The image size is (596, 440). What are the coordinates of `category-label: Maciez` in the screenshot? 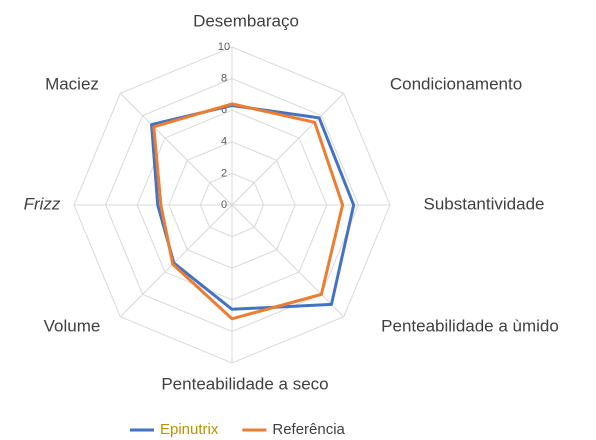 It's located at (72, 83).